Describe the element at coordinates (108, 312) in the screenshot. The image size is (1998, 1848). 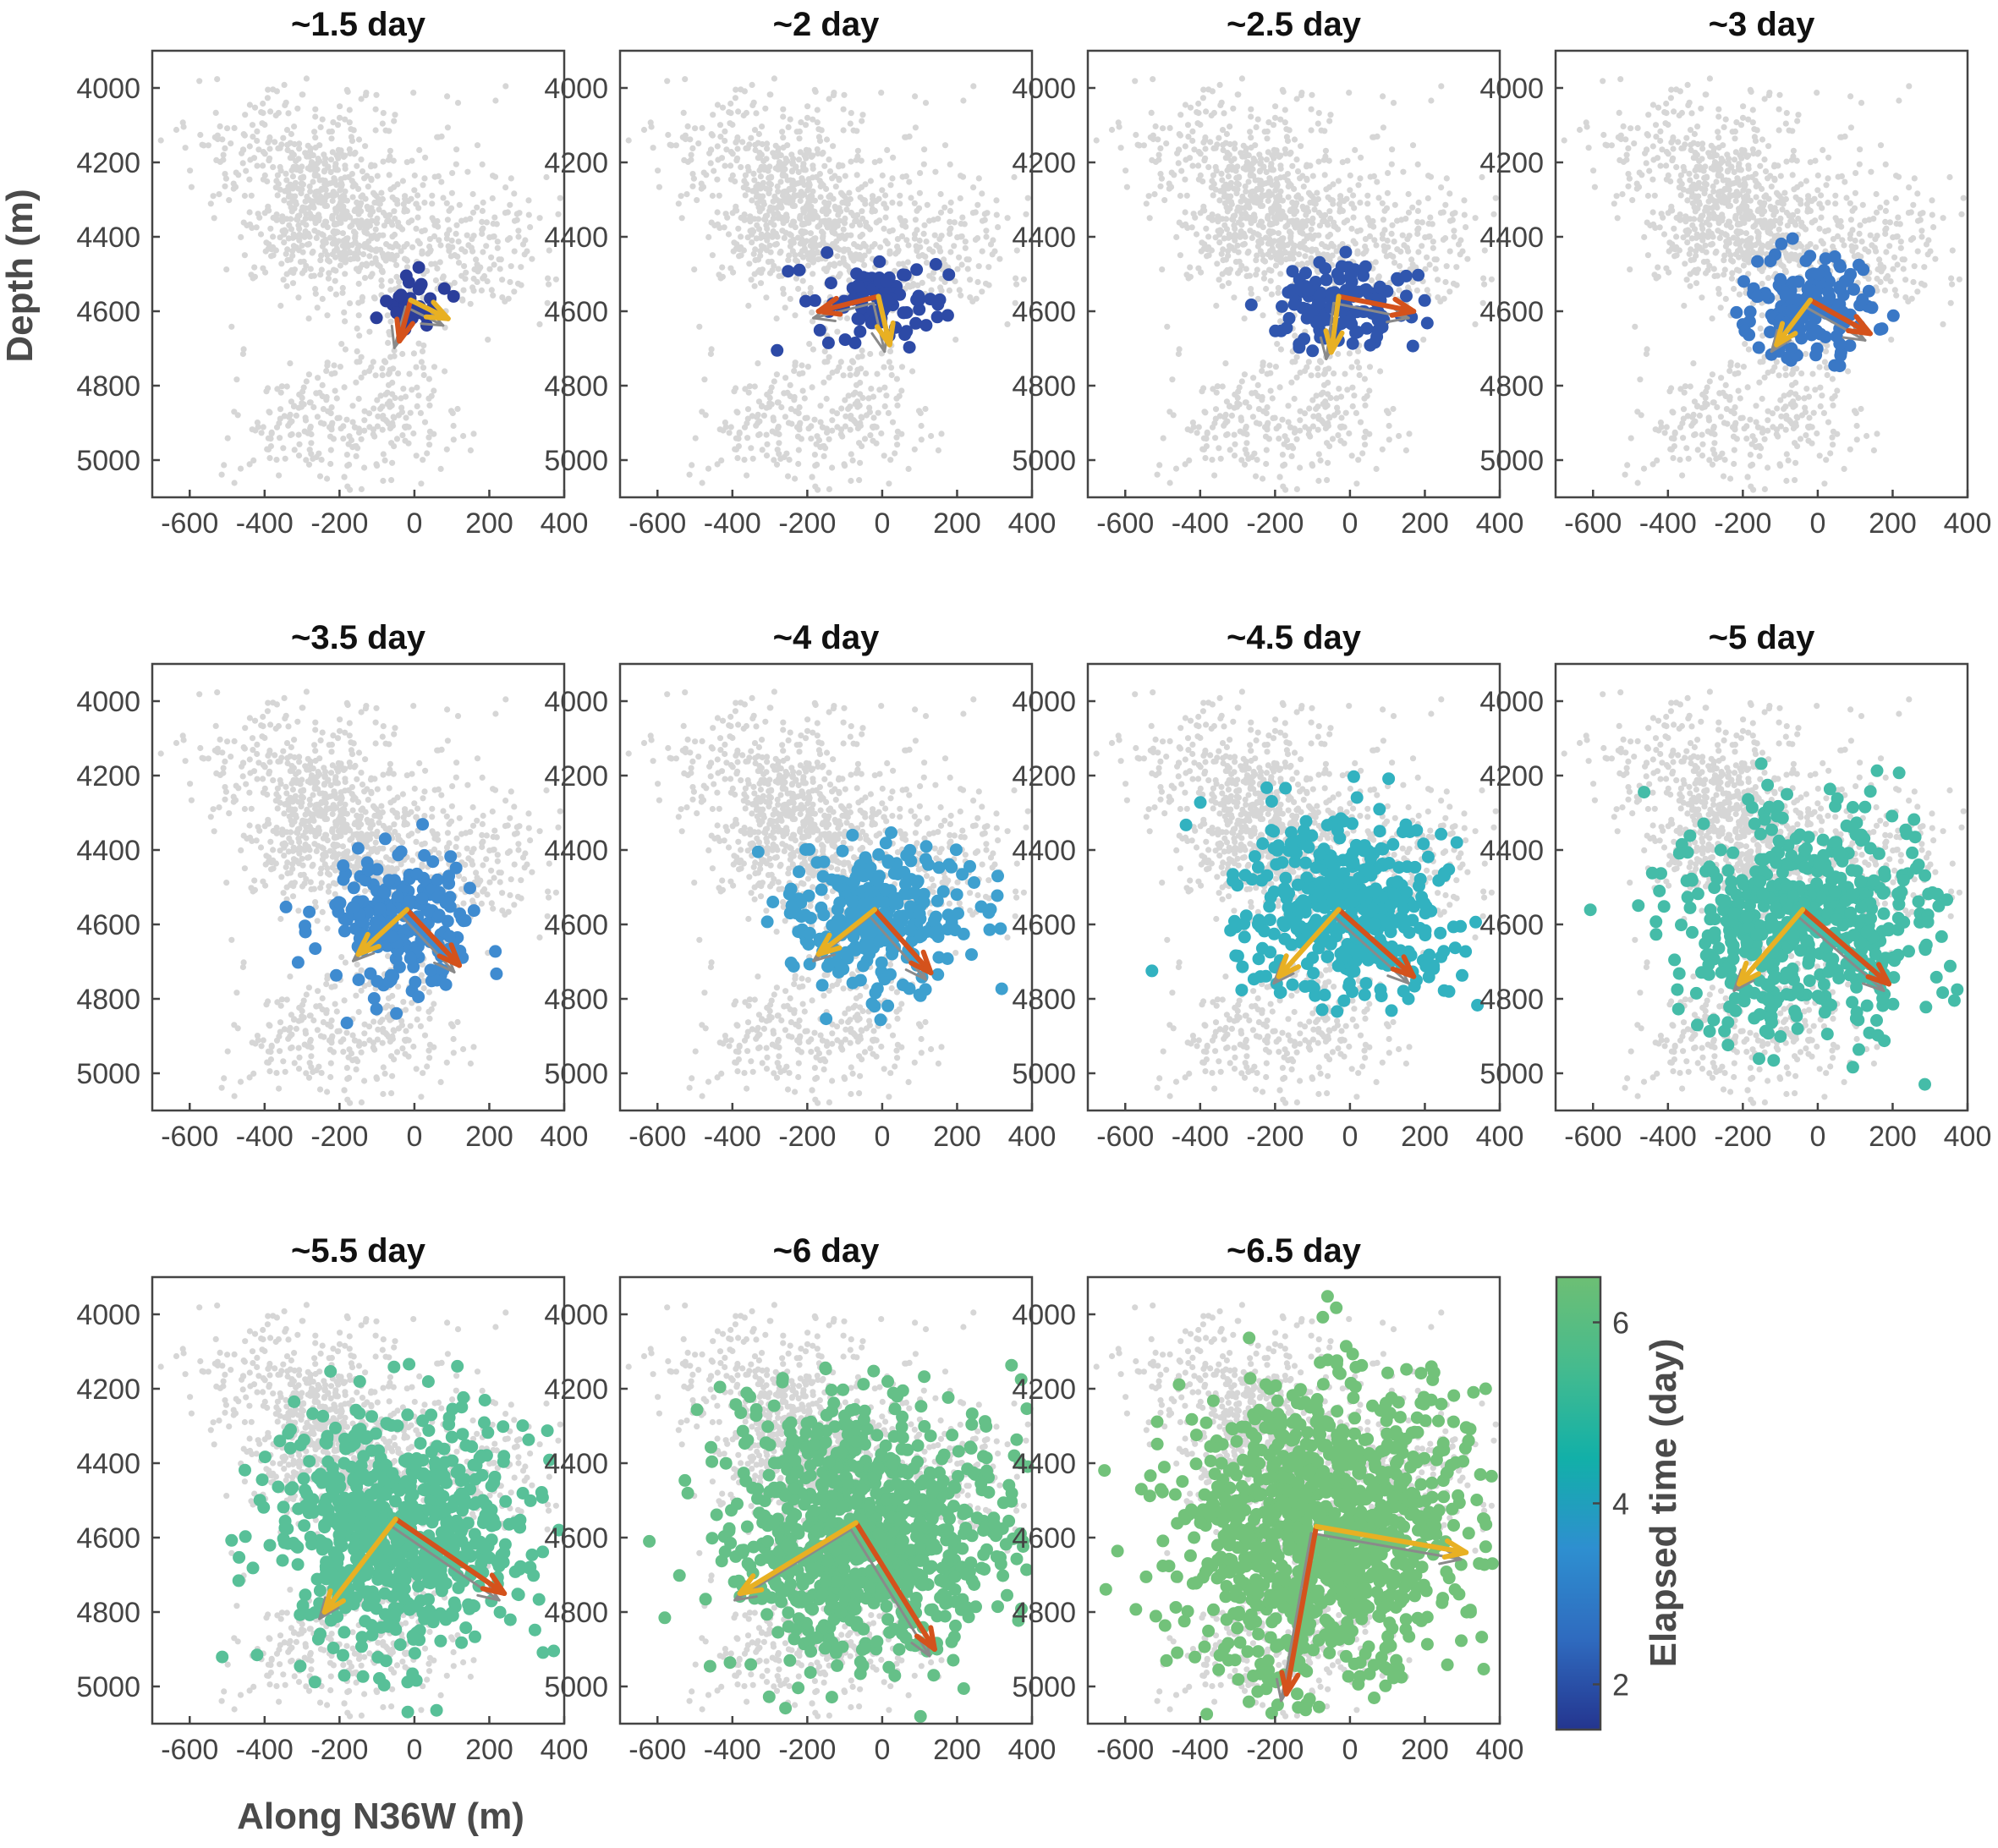
I see `y-tick-label: 4600` at that location.